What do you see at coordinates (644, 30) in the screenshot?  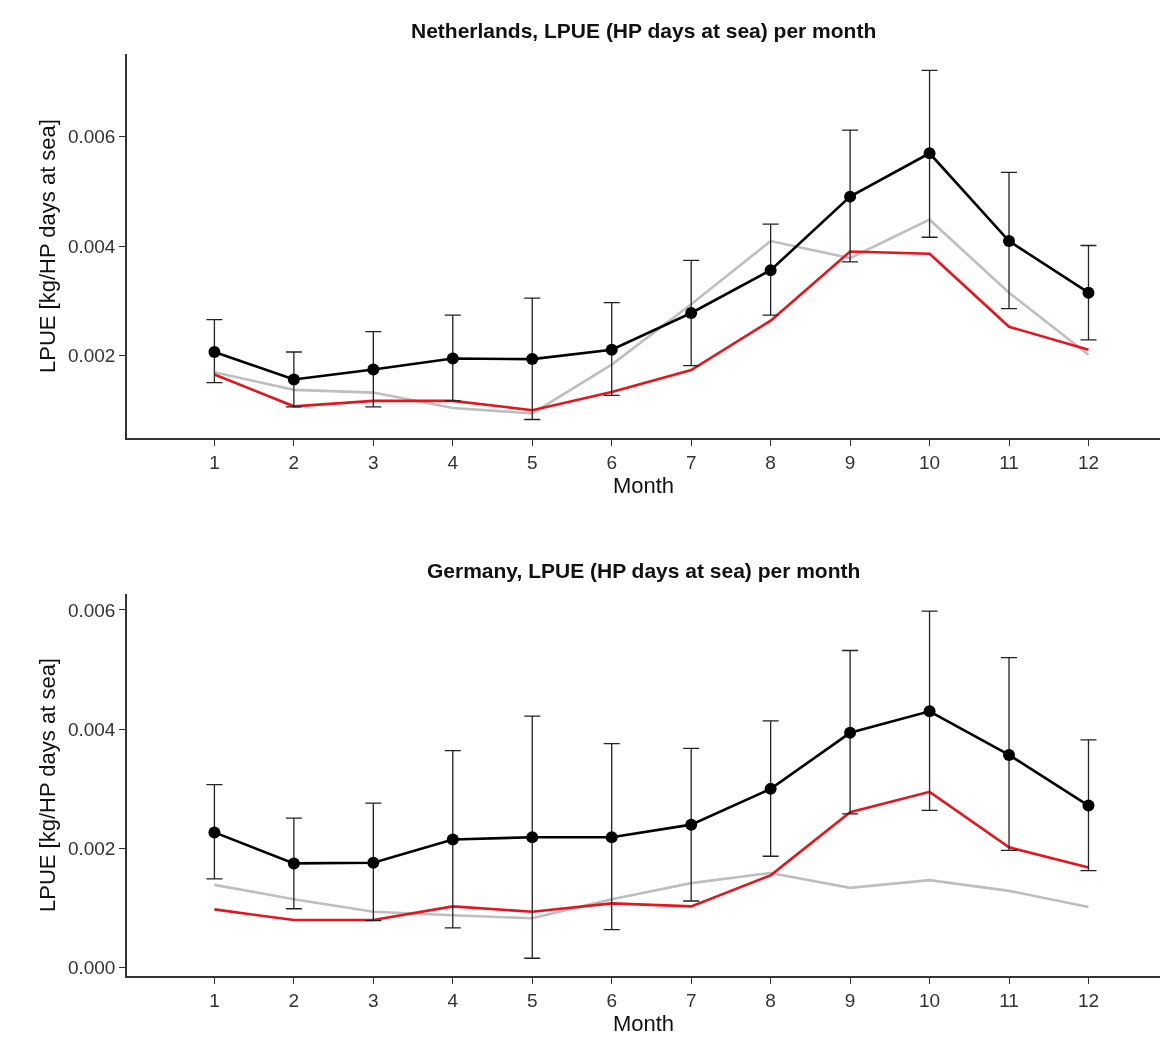 I see `chart-title: Netherlands, LPUE (HP days at sea) per month` at bounding box center [644, 30].